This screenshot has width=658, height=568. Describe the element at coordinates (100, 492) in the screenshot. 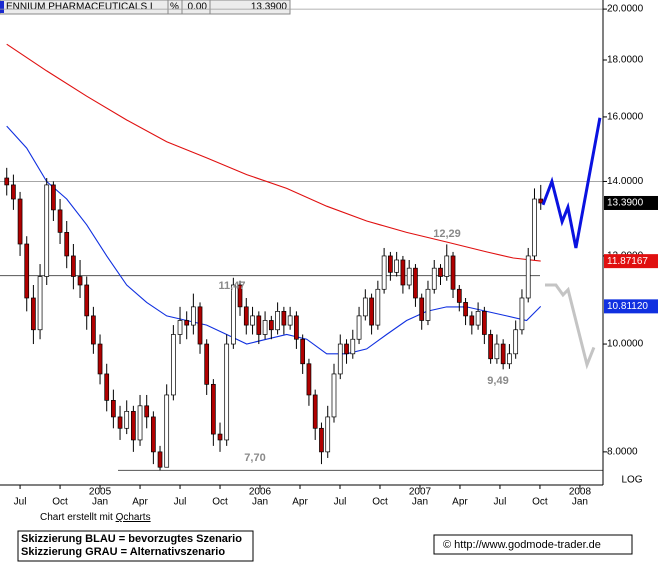

I see `year-label: 2005` at that location.